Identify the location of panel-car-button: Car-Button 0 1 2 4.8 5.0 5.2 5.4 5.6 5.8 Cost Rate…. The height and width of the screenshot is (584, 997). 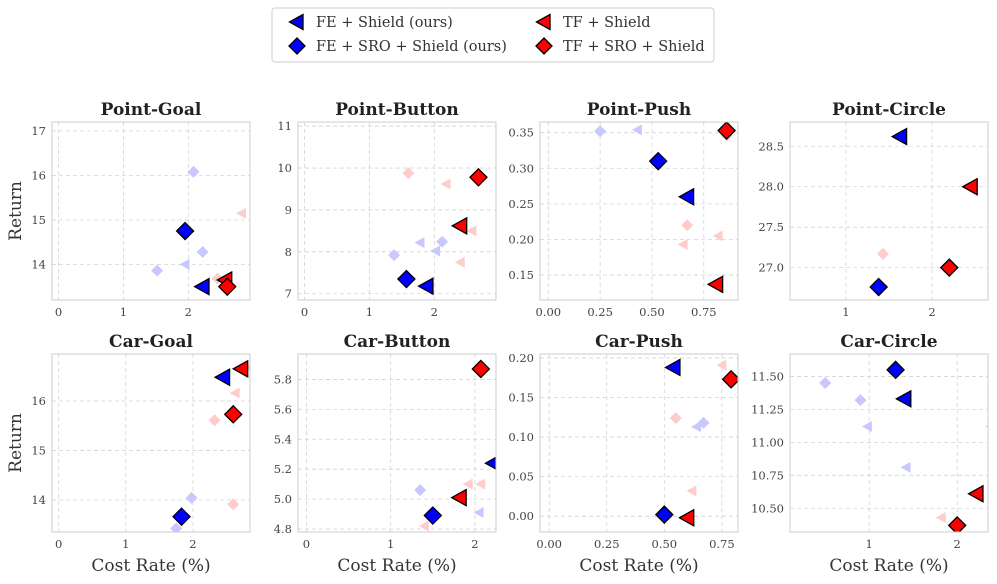
(385, 454).